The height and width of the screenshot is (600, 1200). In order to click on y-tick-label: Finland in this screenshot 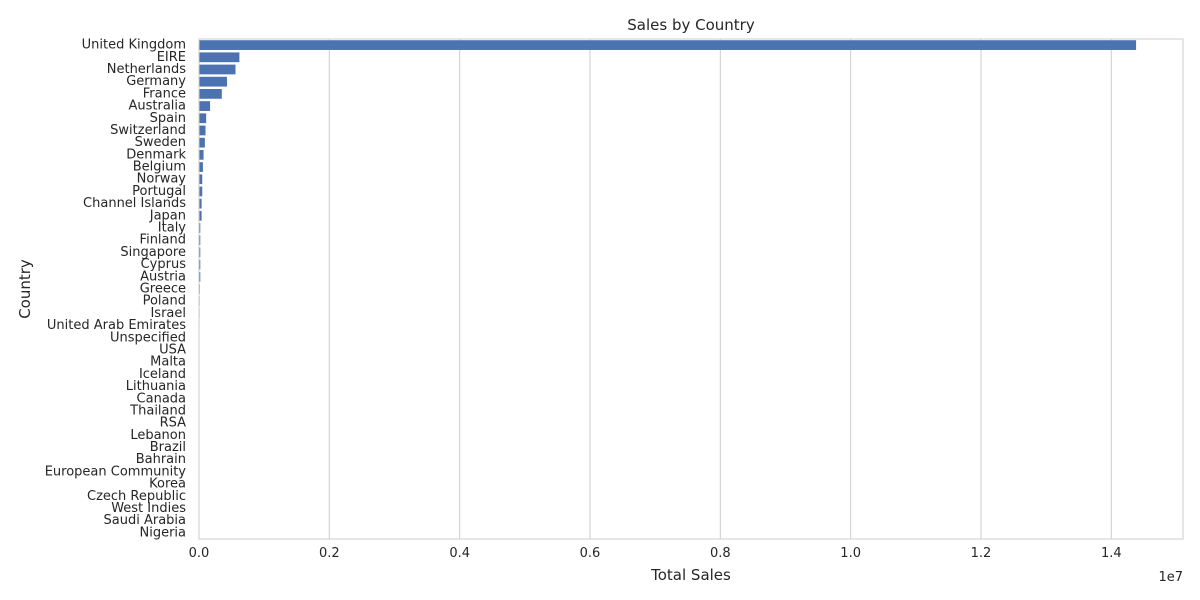, I will do `click(163, 240)`.